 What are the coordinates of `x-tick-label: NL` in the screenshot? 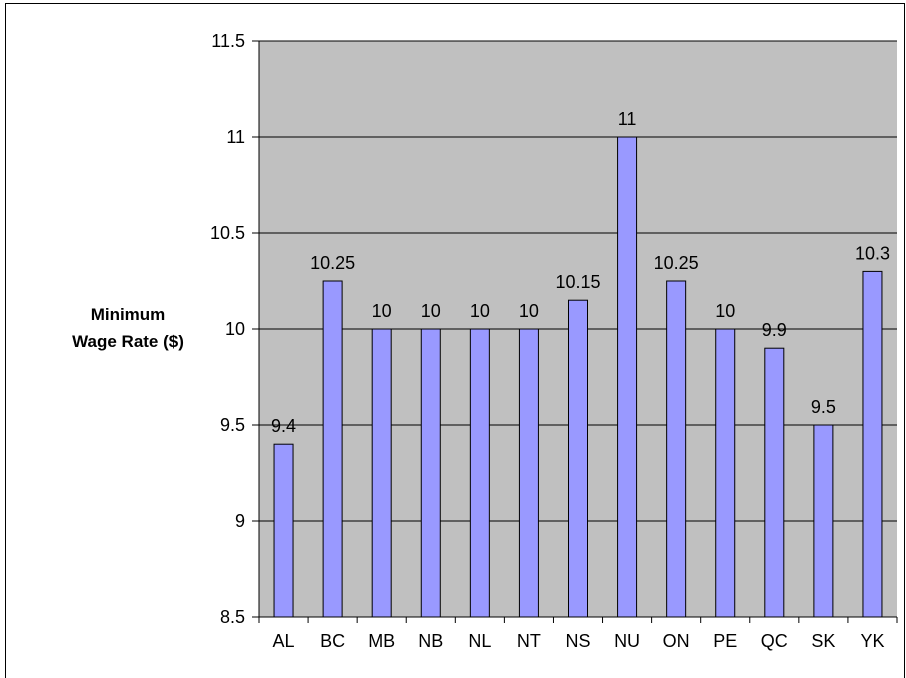 It's located at (479, 641).